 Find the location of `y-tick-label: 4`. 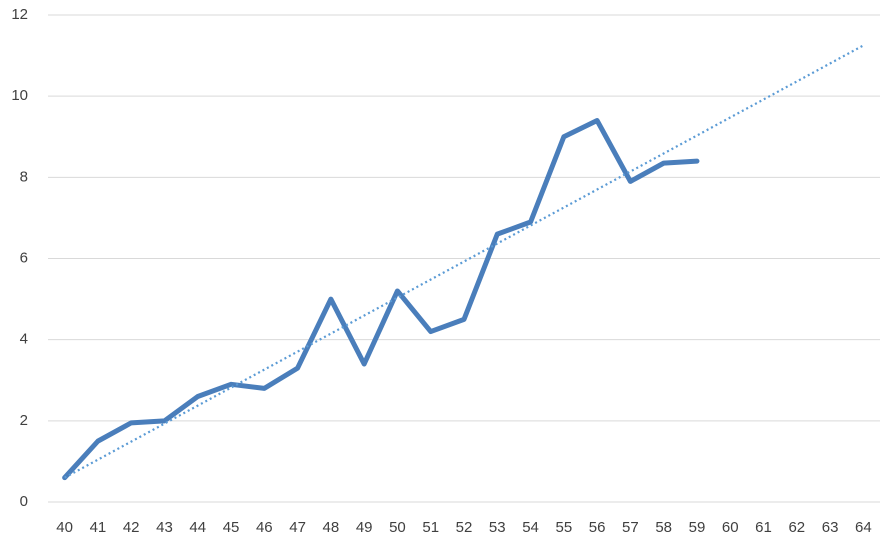

y-tick-label: 4 is located at coordinates (24, 339).